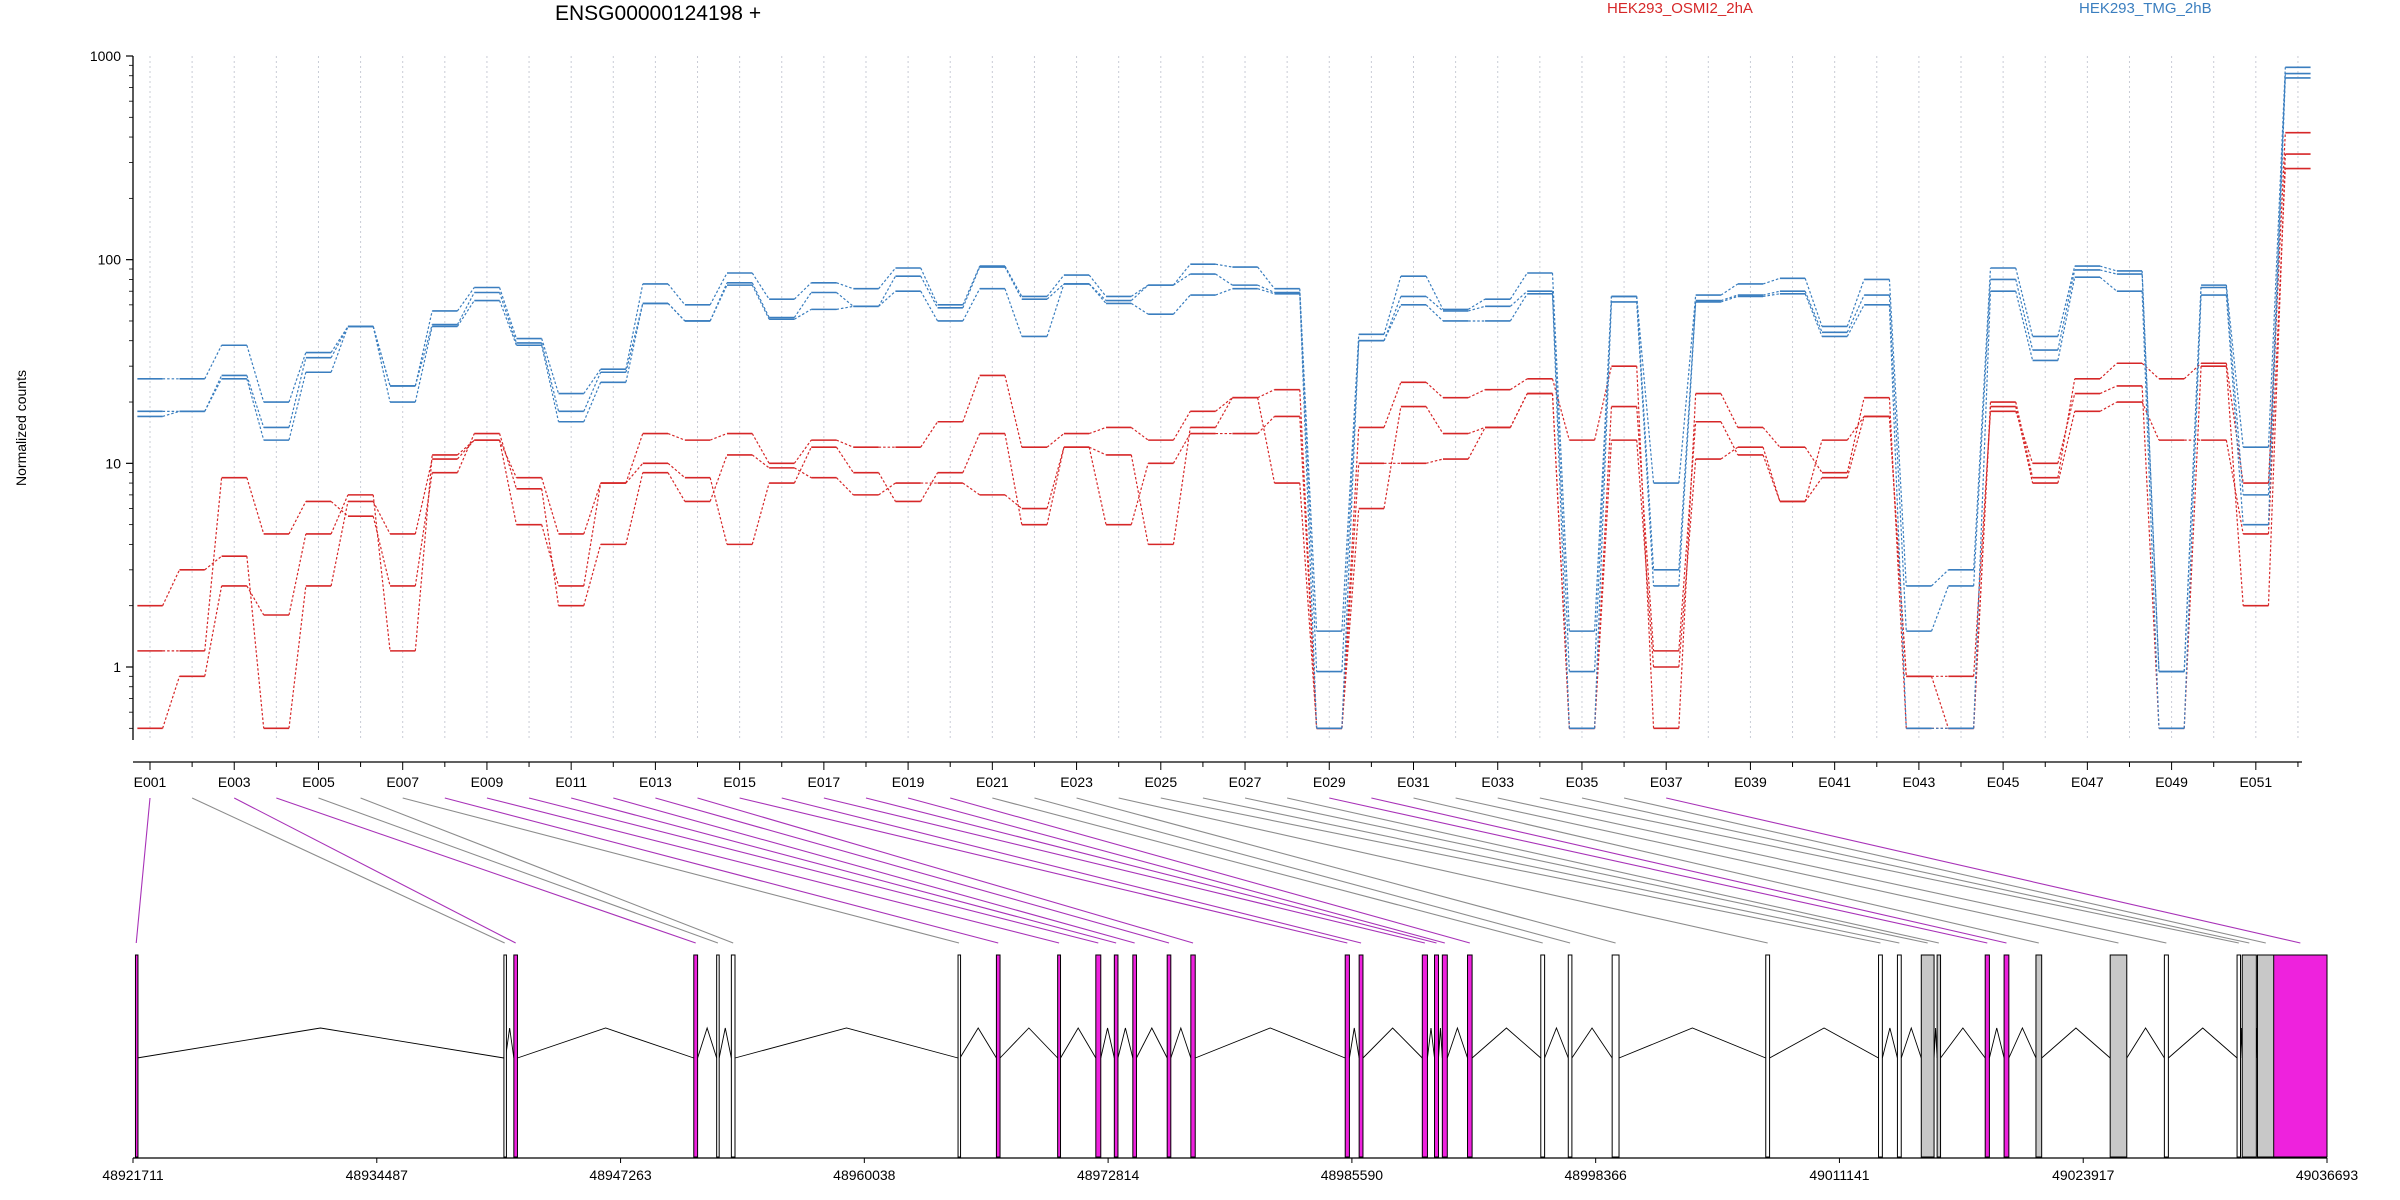 Image resolution: width=2400 pixels, height=1200 pixels. Describe the element at coordinates (1413, 782) in the screenshot. I see `x-tick-label-e031: E031` at that location.